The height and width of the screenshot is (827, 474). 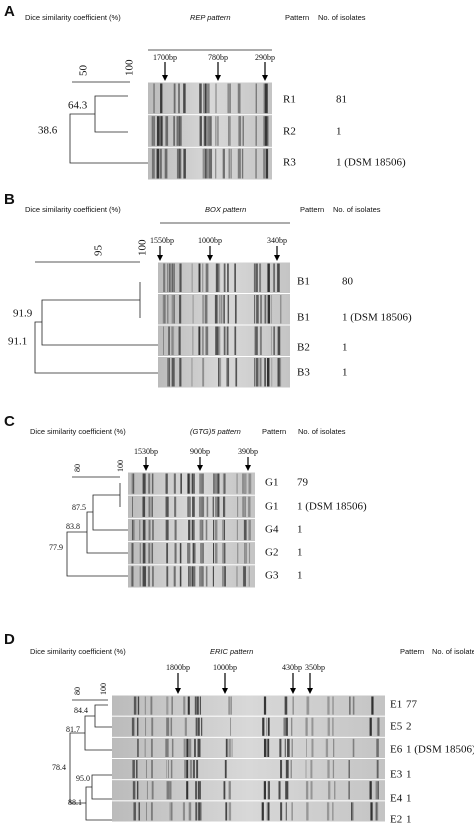 I want to click on gel, so click(x=191, y=530).